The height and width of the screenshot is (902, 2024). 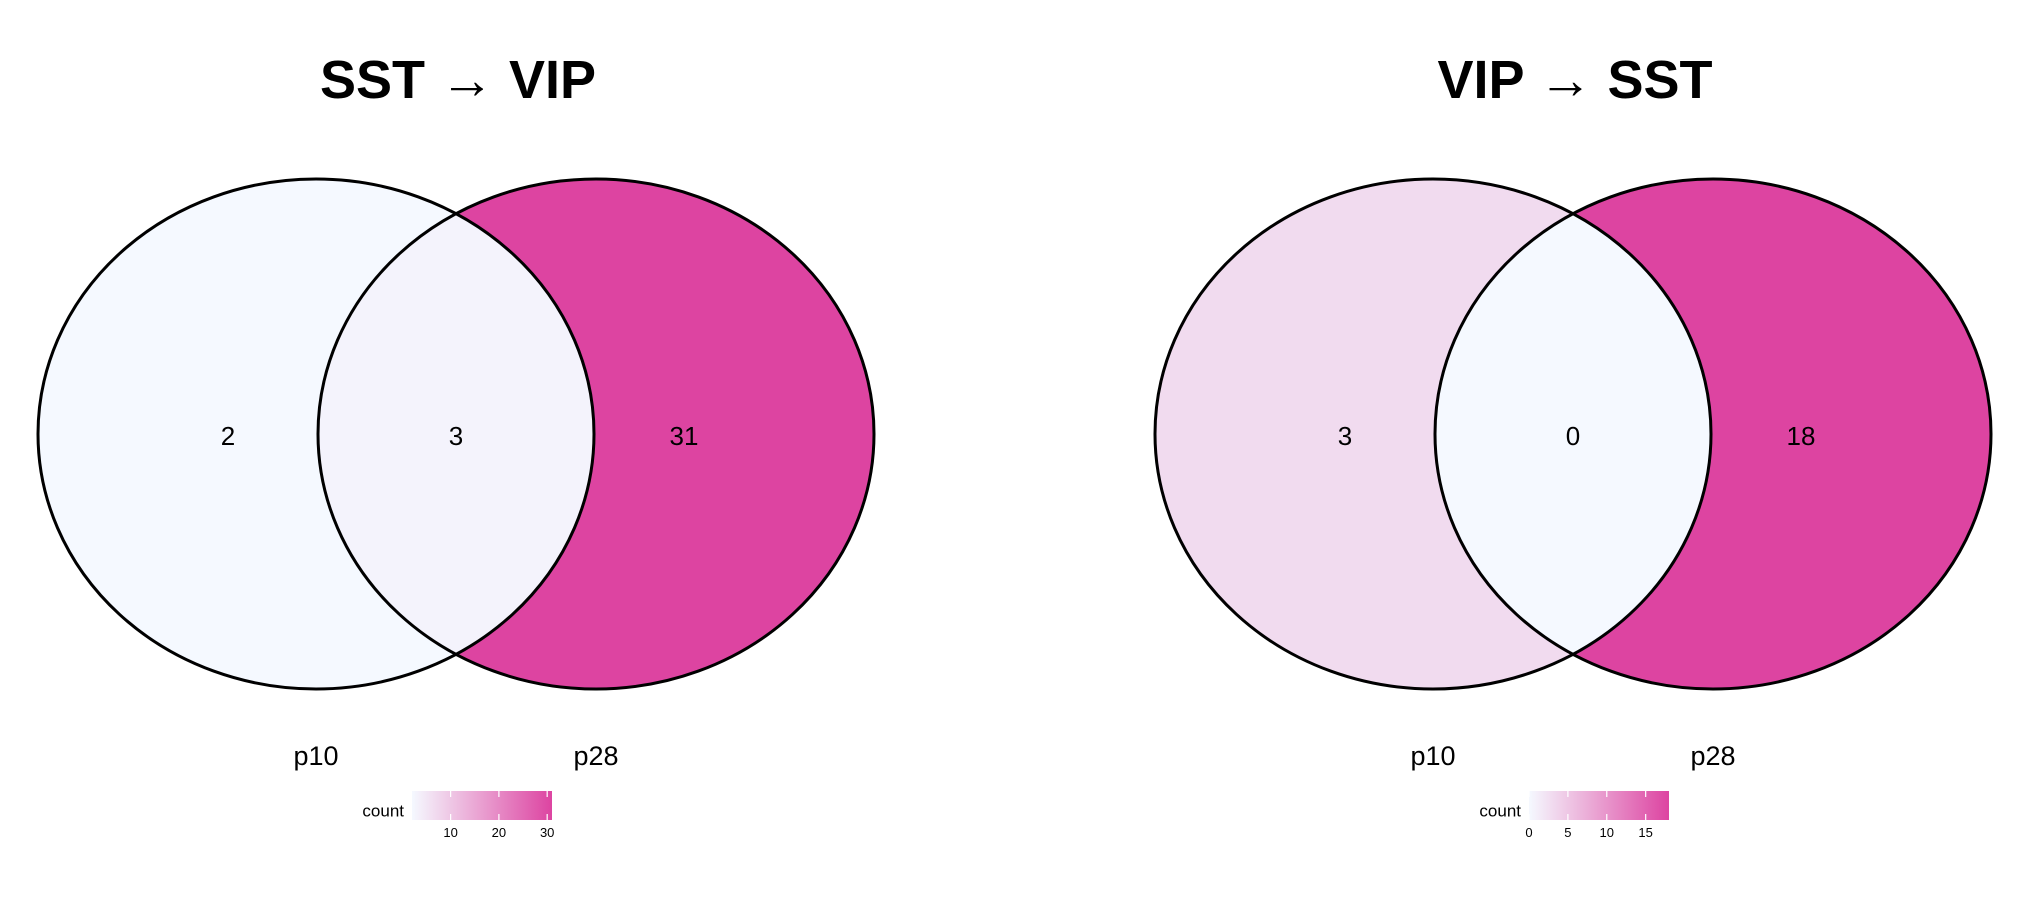 I want to click on region-count-label: 31, so click(x=684, y=436).